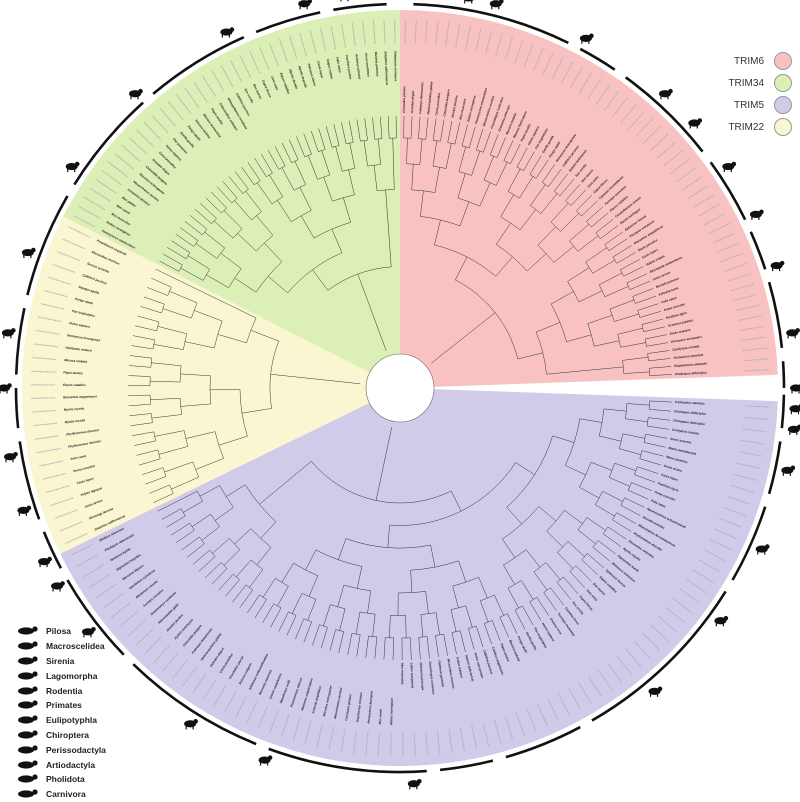  I want to click on trim-legend: TRIM6 TRIM34 TRIM5 TRIM22, so click(737, 94).